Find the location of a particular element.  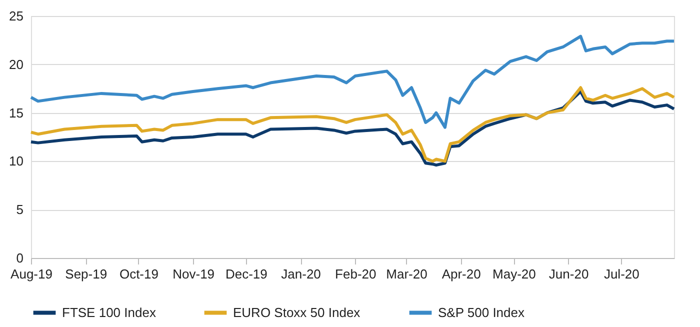

legend-label: EURO Stoxx 50 Index is located at coordinates (297, 312).